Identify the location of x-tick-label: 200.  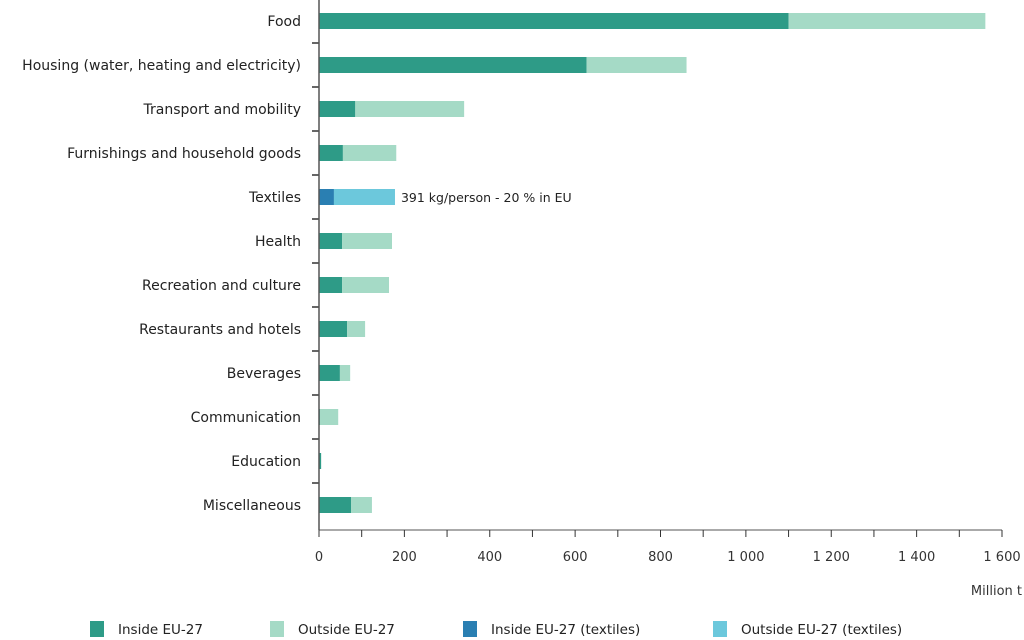
(404, 557).